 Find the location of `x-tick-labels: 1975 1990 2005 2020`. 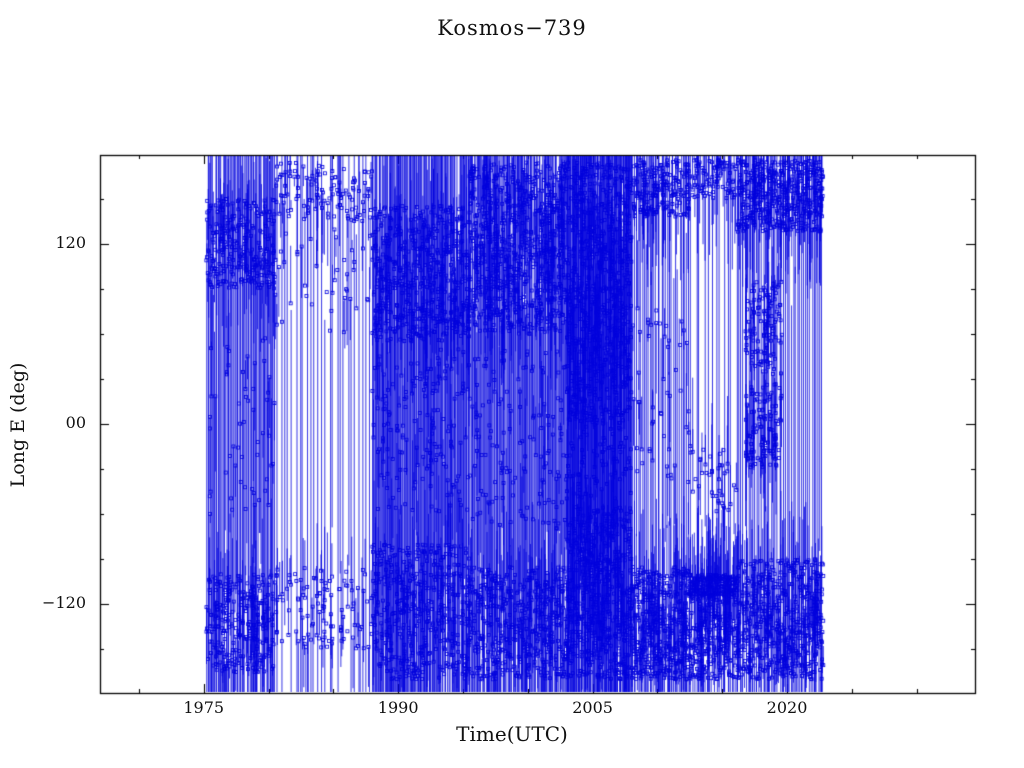

x-tick-labels: 1975 1990 2005 2020 is located at coordinates (512, 709).